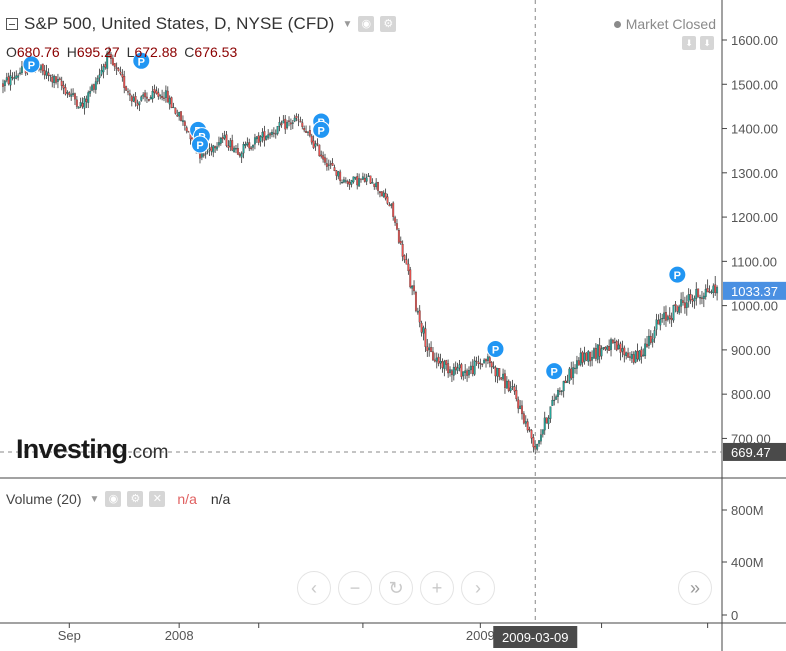  Describe the element at coordinates (396, 588) in the screenshot. I see `reset-button: ↻` at that location.